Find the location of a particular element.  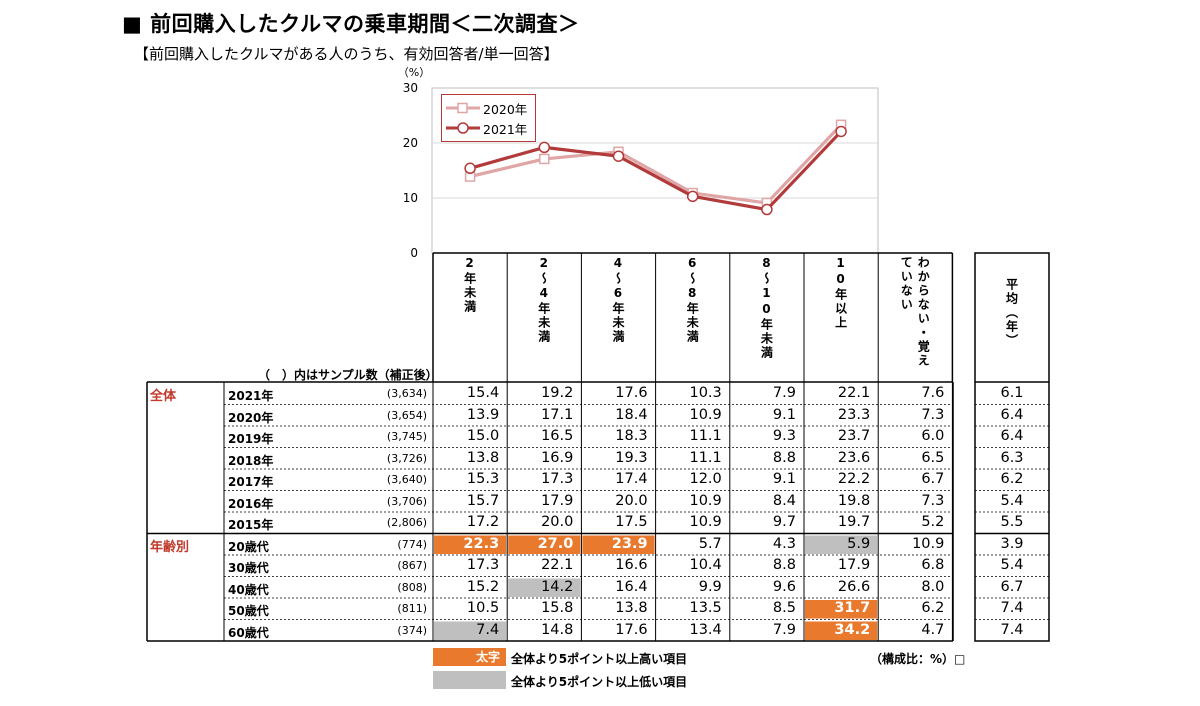

table-cell: 14.8 is located at coordinates (557, 629).